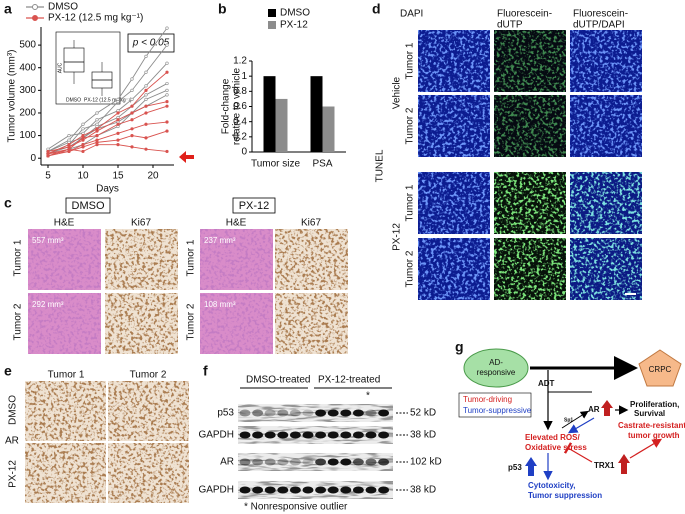 This screenshot has height=514, width=685. Describe the element at coordinates (48, 176) in the screenshot. I see `x-tick-label: 5` at that location.